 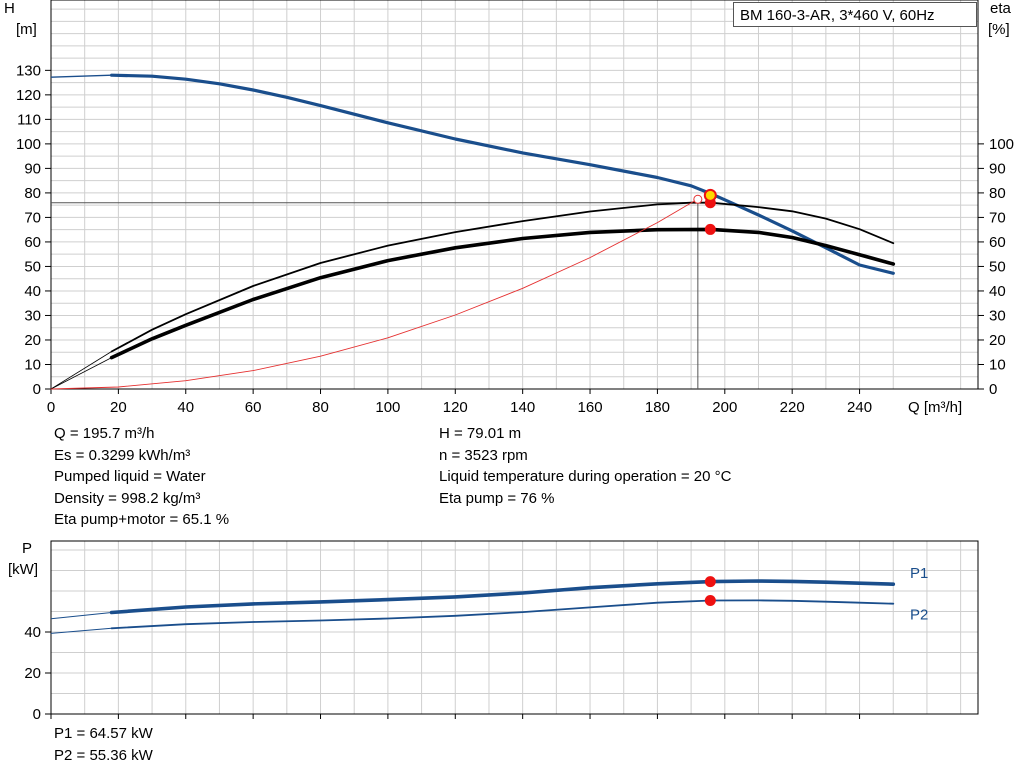 What do you see at coordinates (455, 407) in the screenshot?
I see `x-tick-label: 120` at bounding box center [455, 407].